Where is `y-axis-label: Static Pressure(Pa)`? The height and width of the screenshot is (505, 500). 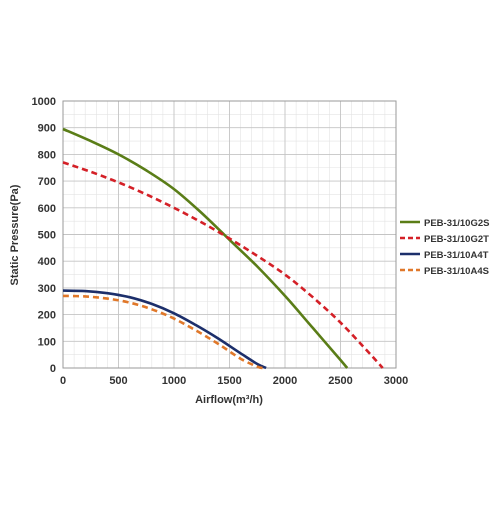 y-axis-label: Static Pressure(Pa) is located at coordinates (15, 234).